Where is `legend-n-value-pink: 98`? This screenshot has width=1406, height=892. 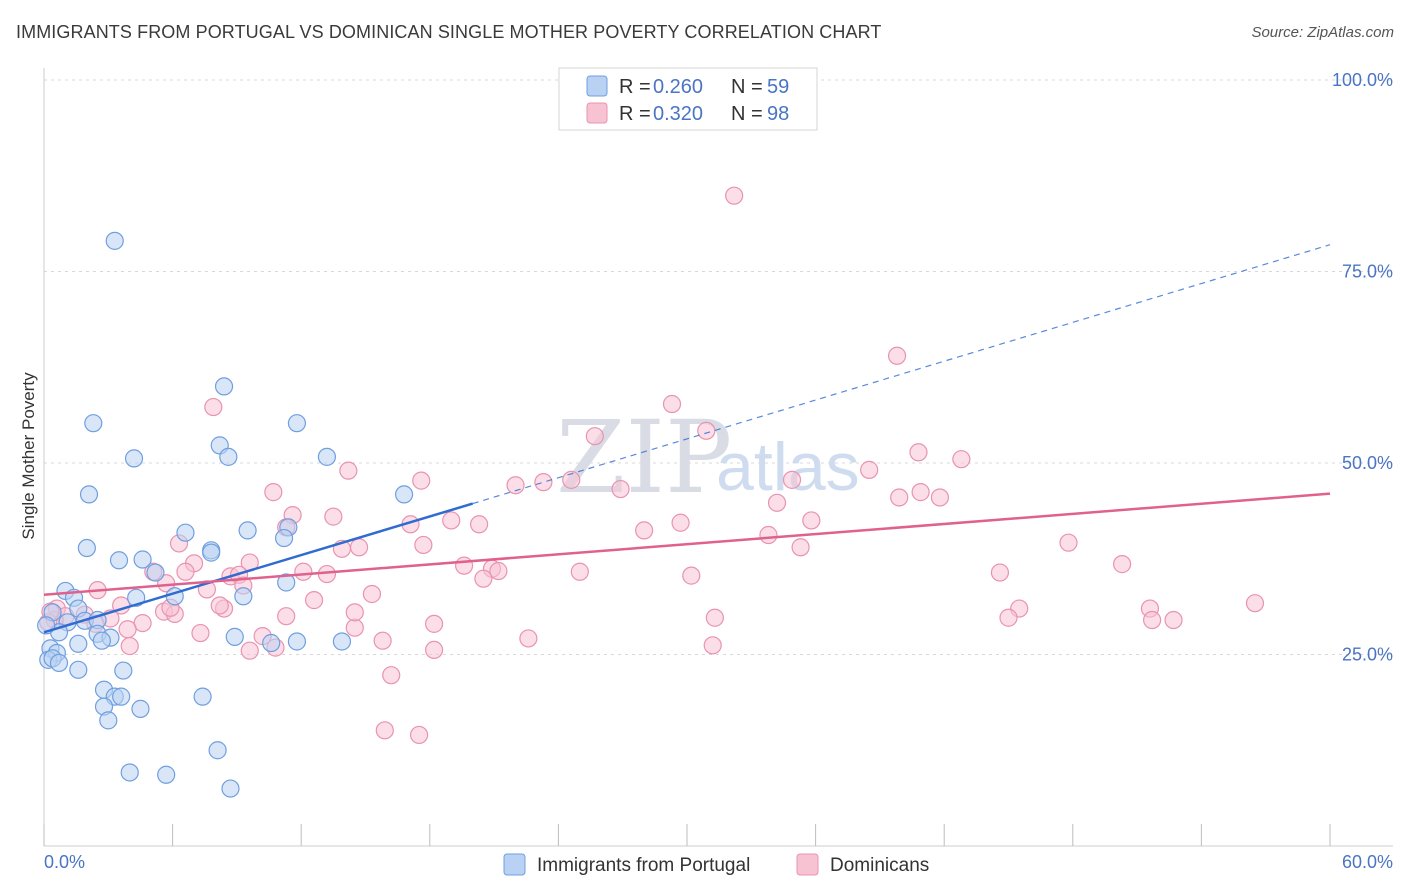 legend-n-value-pink: 98 is located at coordinates (778, 114).